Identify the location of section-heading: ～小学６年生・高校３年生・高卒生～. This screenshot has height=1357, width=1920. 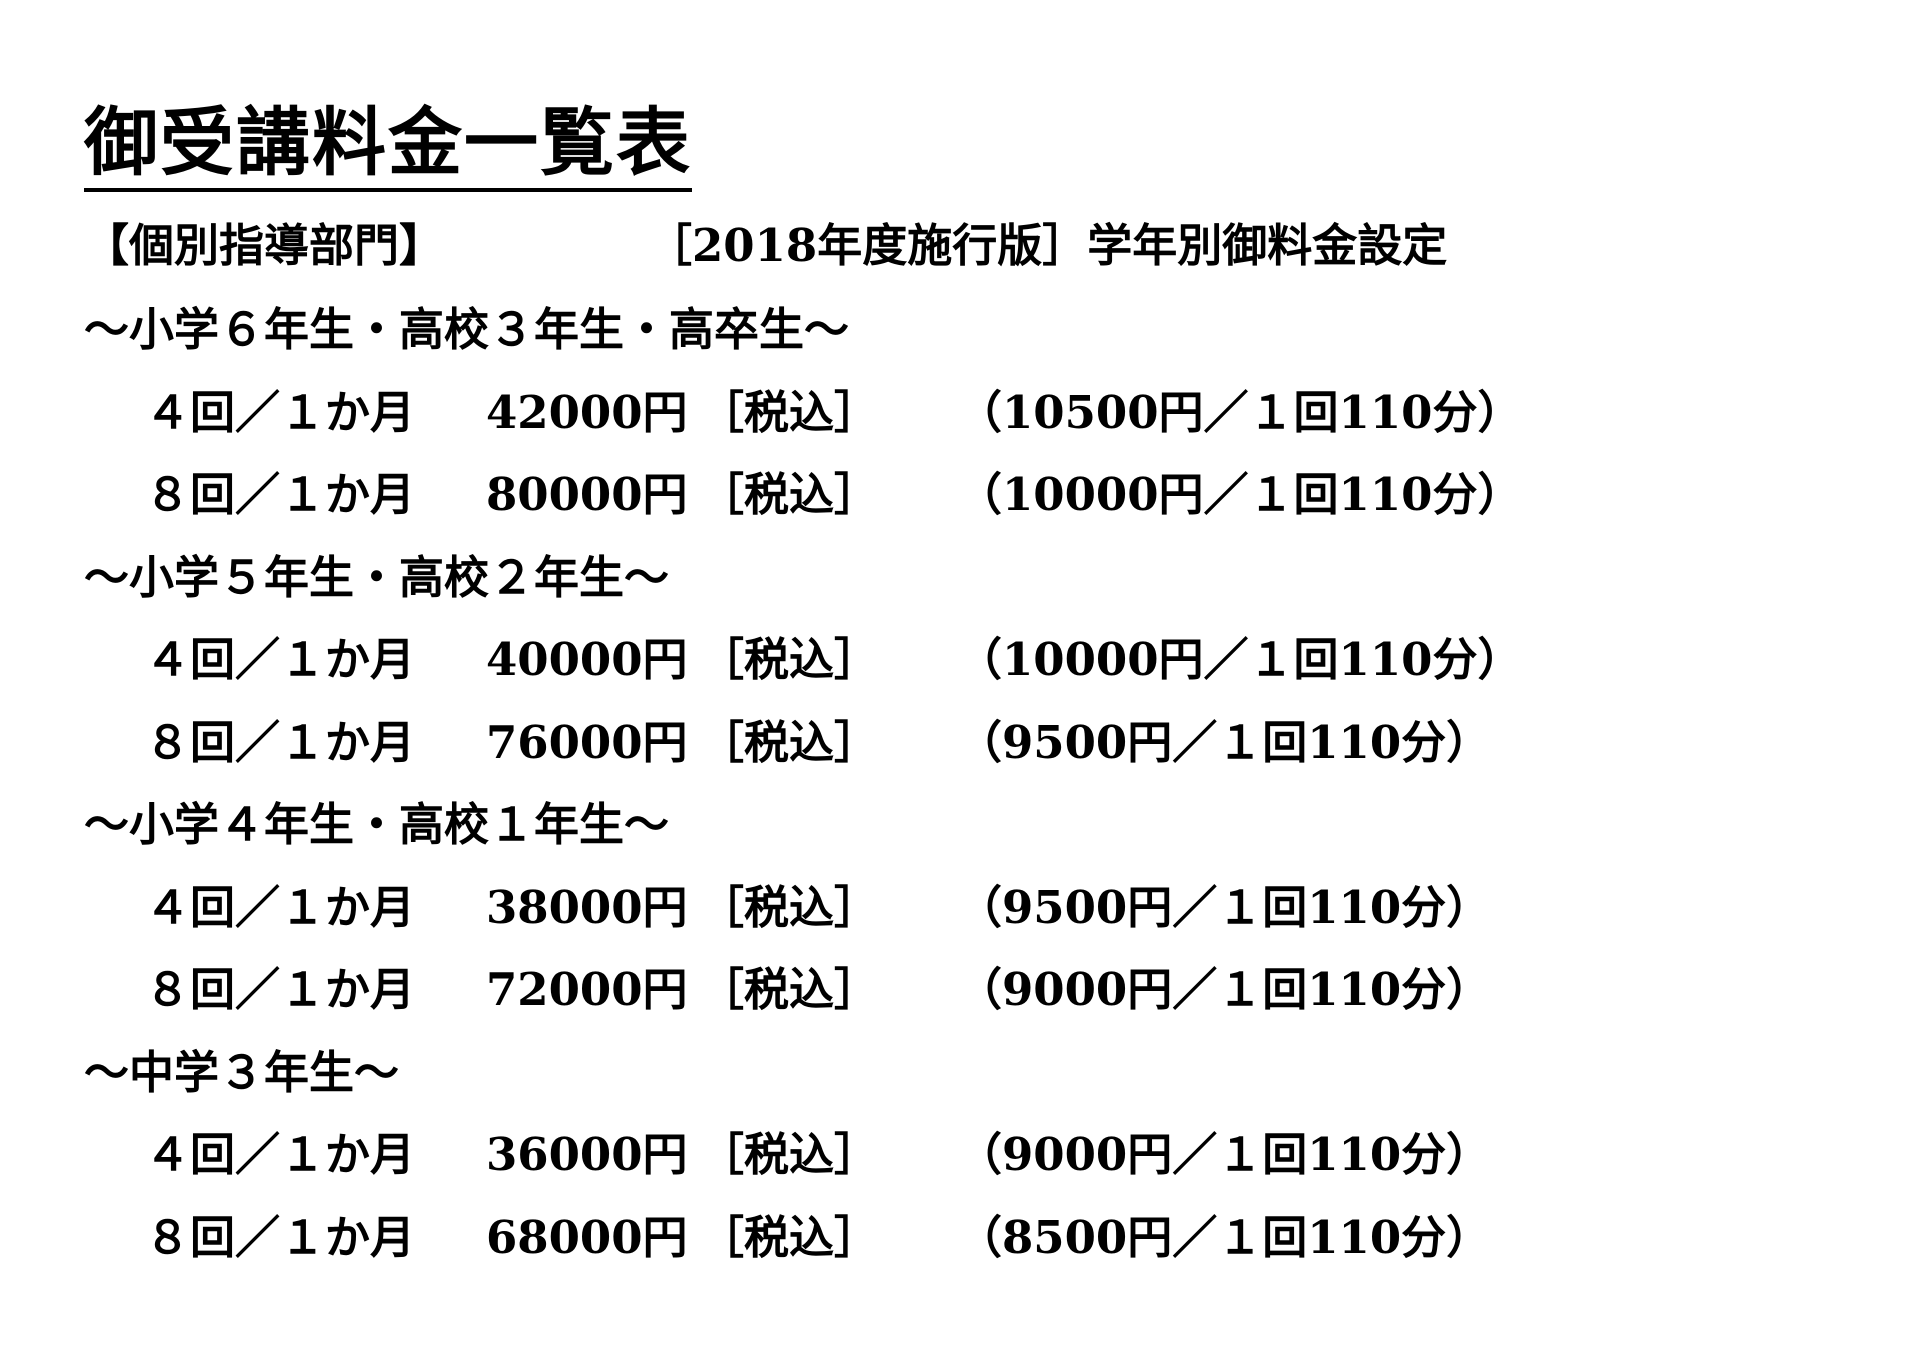
(467, 329).